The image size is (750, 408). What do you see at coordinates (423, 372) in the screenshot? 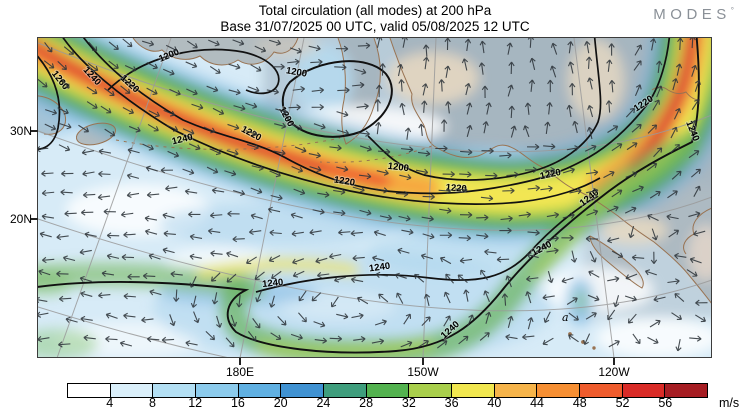
I see `longitude-axis-label: 150W` at bounding box center [423, 372].